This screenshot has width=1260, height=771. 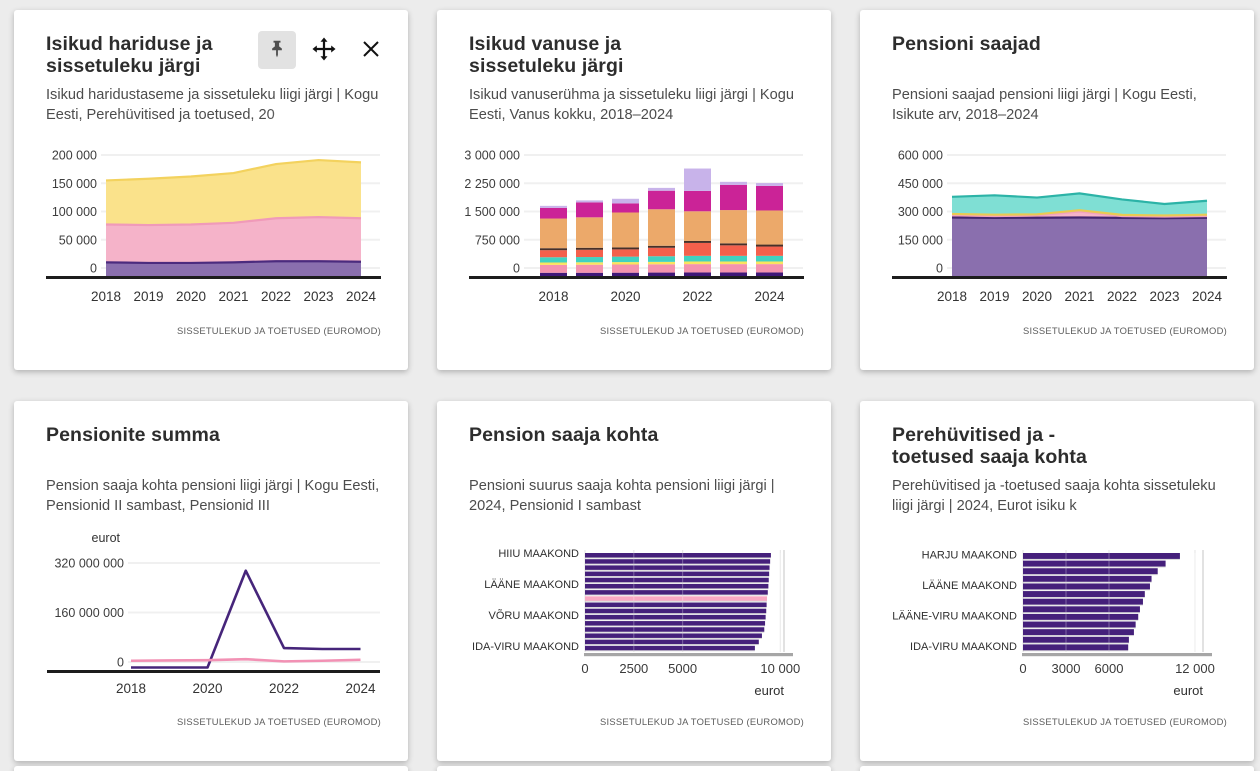 I want to click on svg-text: 100 000, so click(x=74, y=212).